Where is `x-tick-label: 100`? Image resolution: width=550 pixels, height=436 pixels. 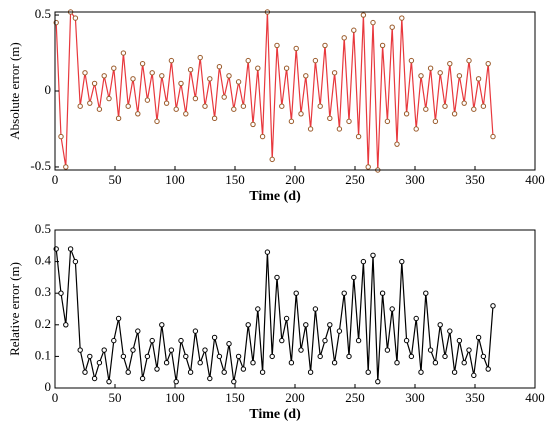 x-tick-label: 100 is located at coordinates (175, 397).